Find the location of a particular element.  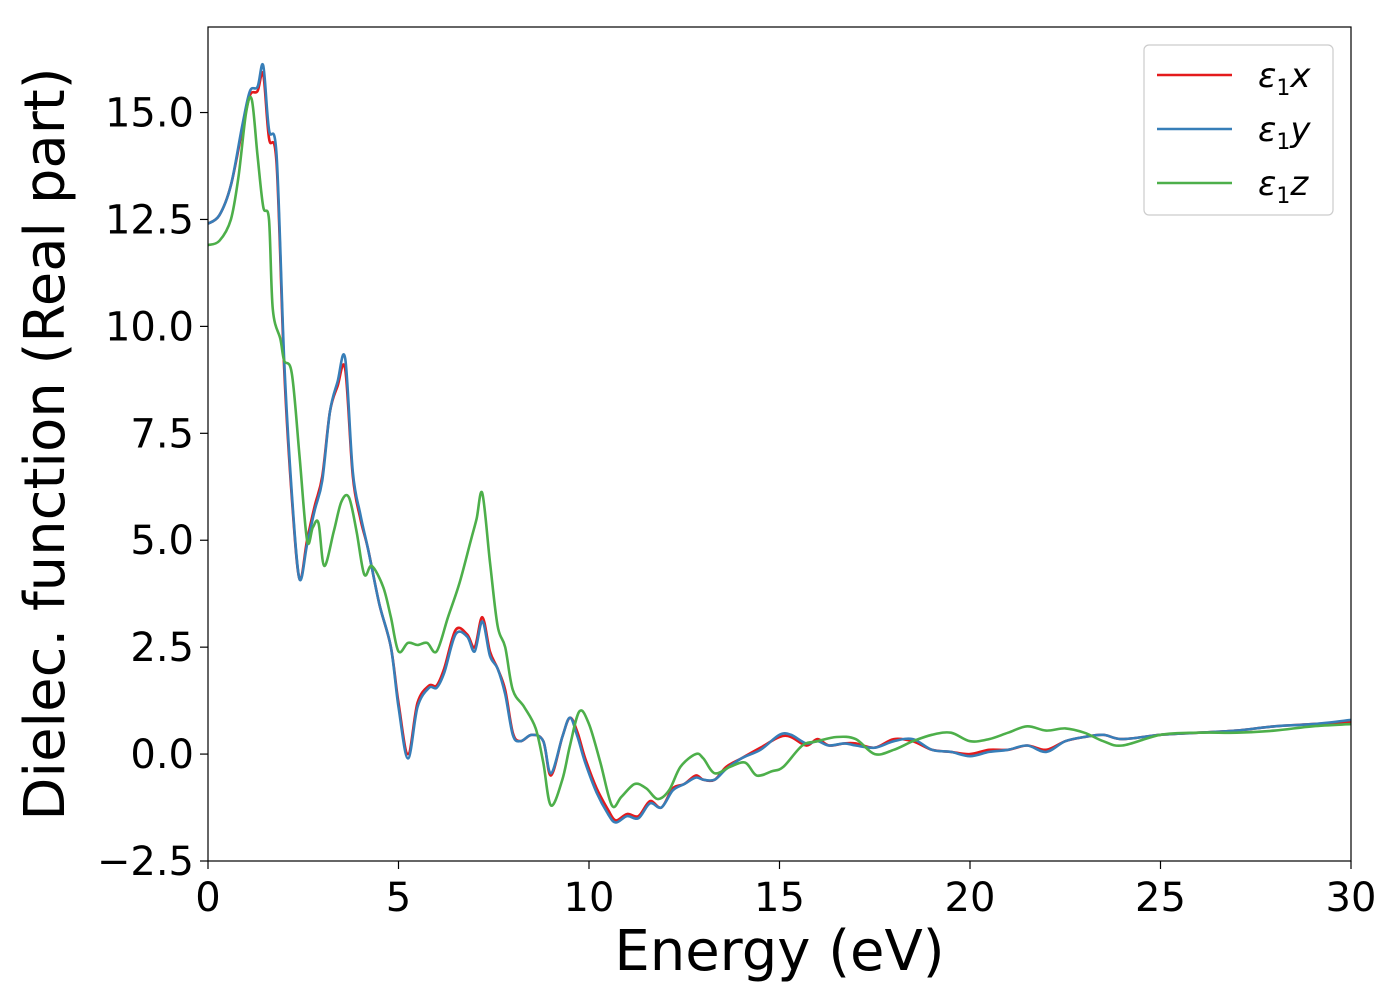

x-axis-title: Energy (eV) is located at coordinates (779, 951).